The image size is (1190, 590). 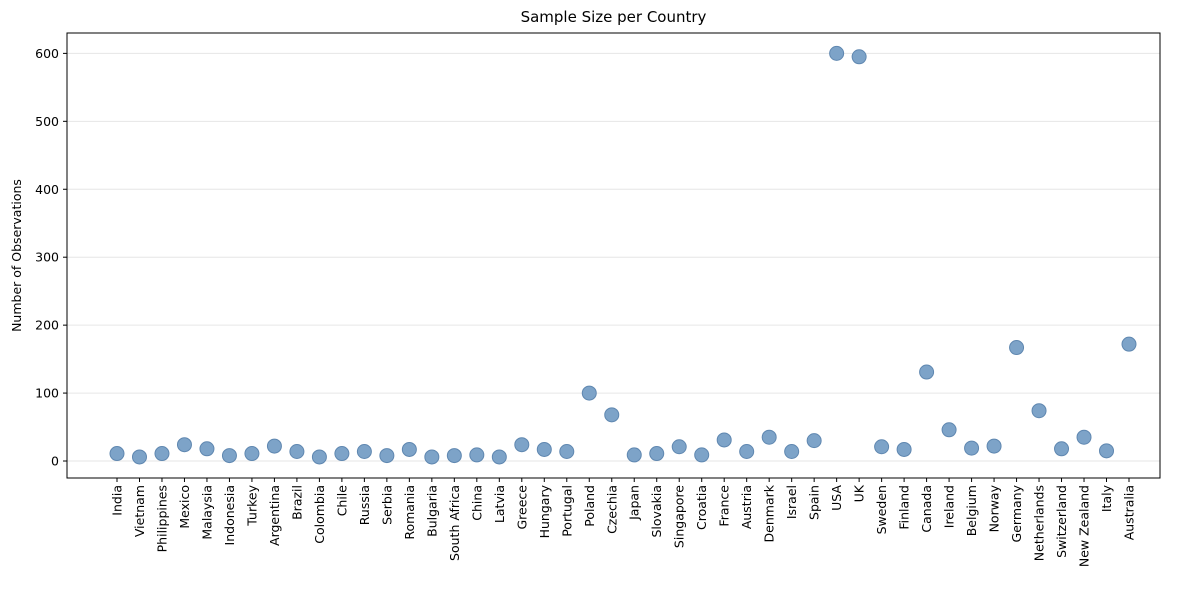 I want to click on x-tick-label: Italy, so click(x=1106, y=498).